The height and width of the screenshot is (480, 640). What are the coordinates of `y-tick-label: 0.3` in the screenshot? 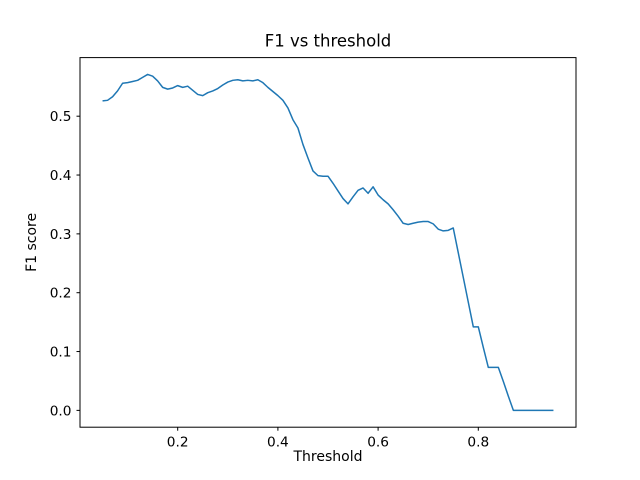 It's located at (61, 235).